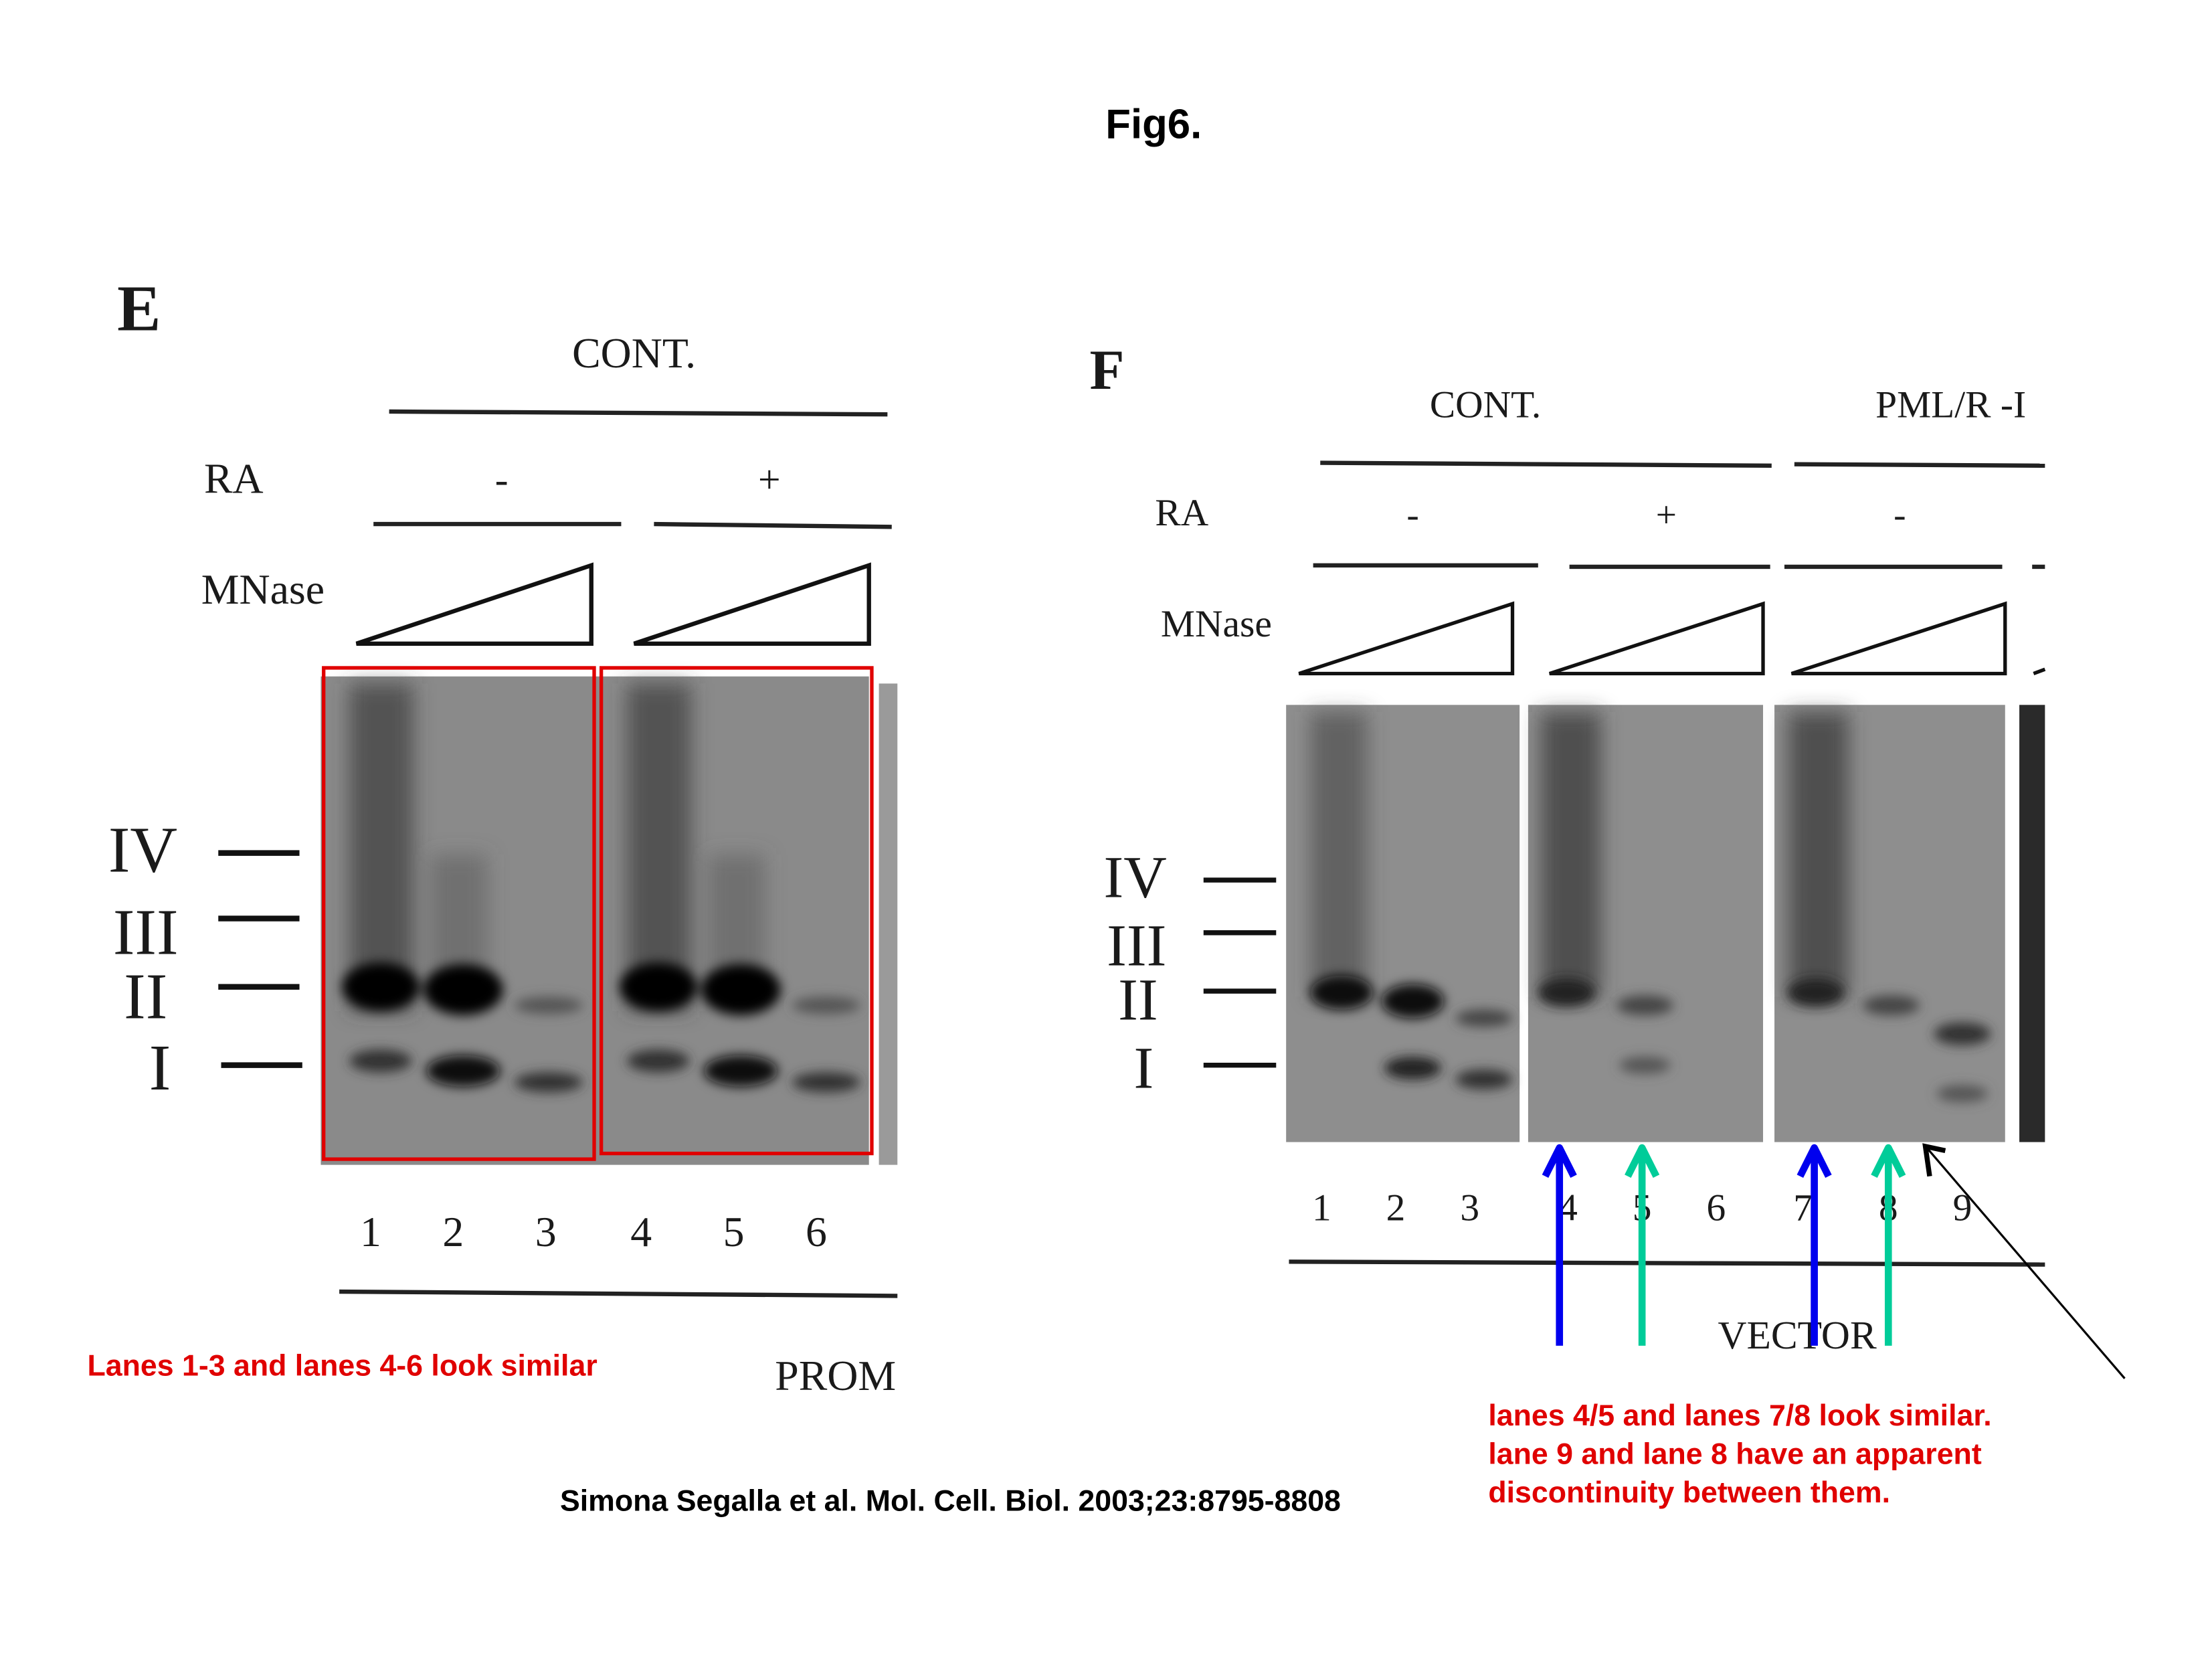 This screenshot has width=2212, height=1659. Describe the element at coordinates (1485, 404) in the screenshot. I see `panel-f-group-label: CONT.` at that location.